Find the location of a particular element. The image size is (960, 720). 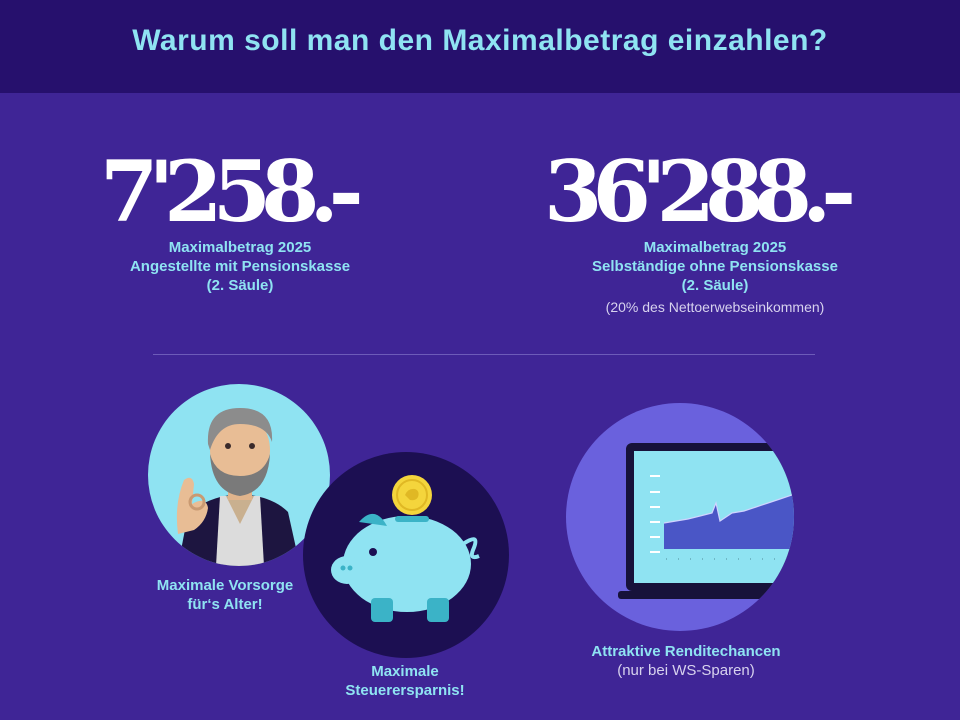

label-steuer: Maximale Steuerersparnis! is located at coordinates (405, 681).